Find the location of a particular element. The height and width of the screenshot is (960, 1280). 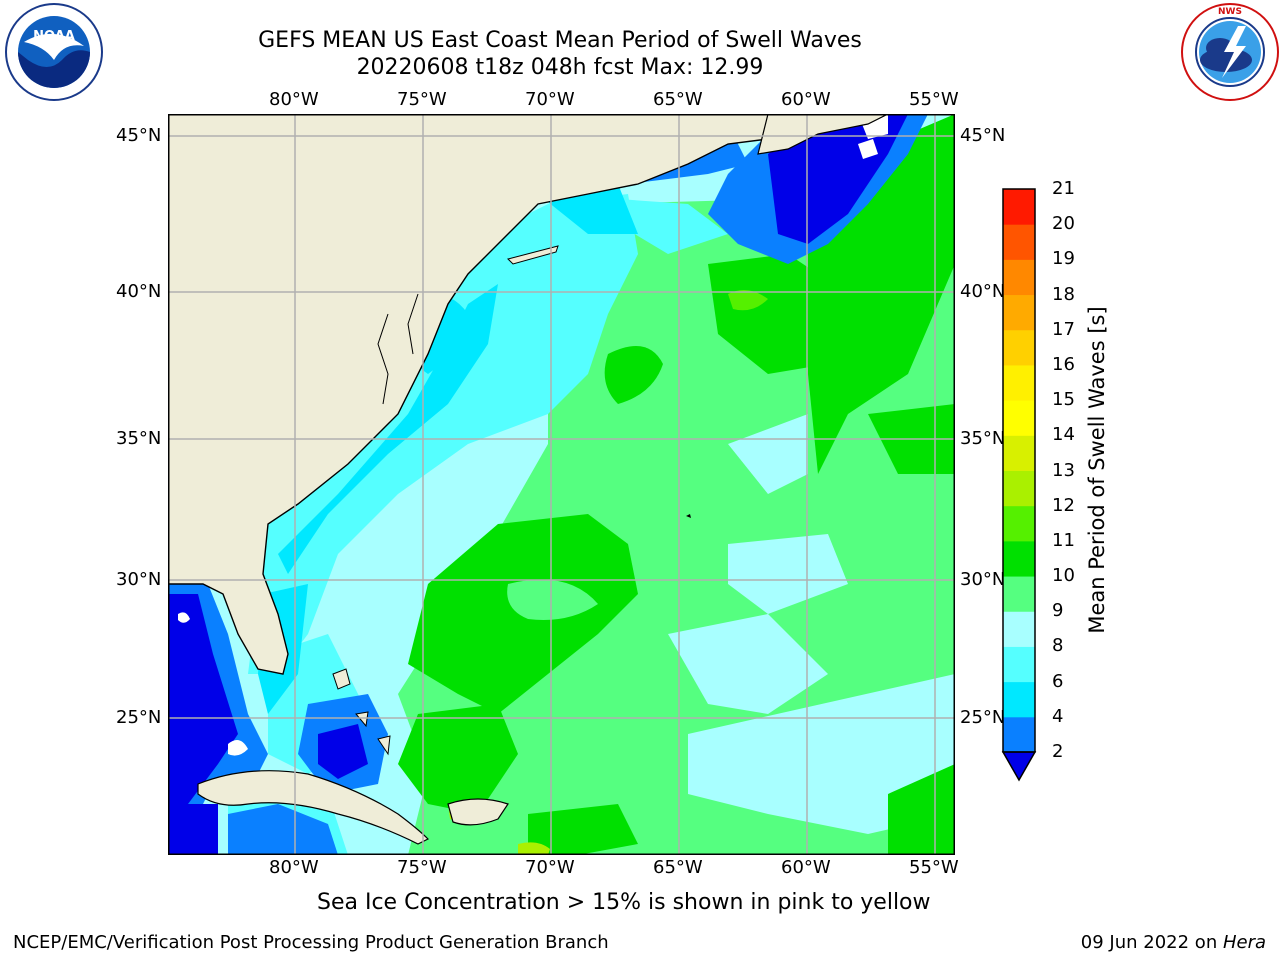

lat-label-left-30n: 30°N is located at coordinates (139, 579).